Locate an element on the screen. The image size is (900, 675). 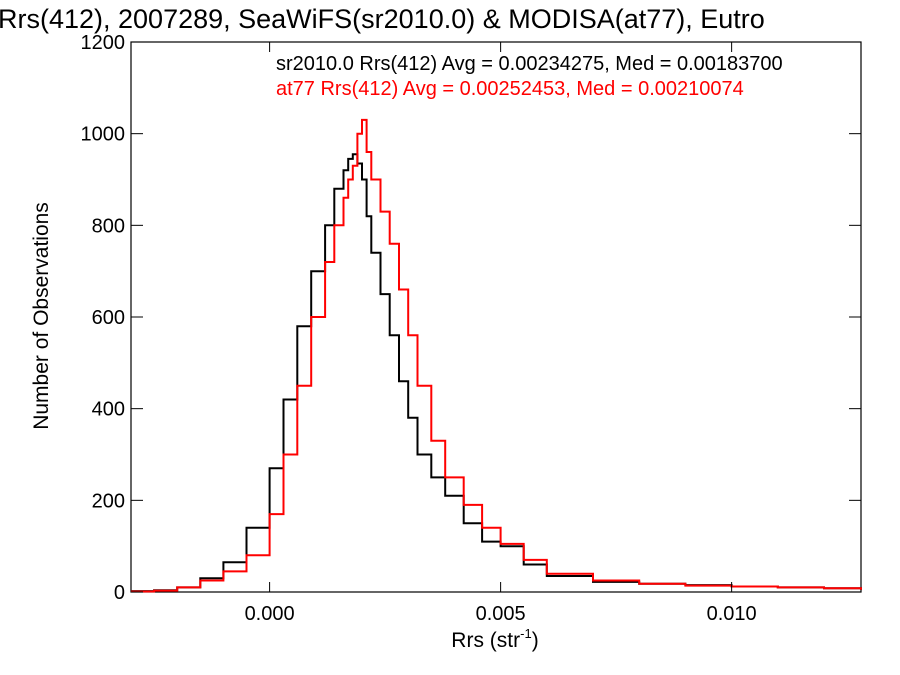
y-tick-label: 400 is located at coordinates (108, 410).